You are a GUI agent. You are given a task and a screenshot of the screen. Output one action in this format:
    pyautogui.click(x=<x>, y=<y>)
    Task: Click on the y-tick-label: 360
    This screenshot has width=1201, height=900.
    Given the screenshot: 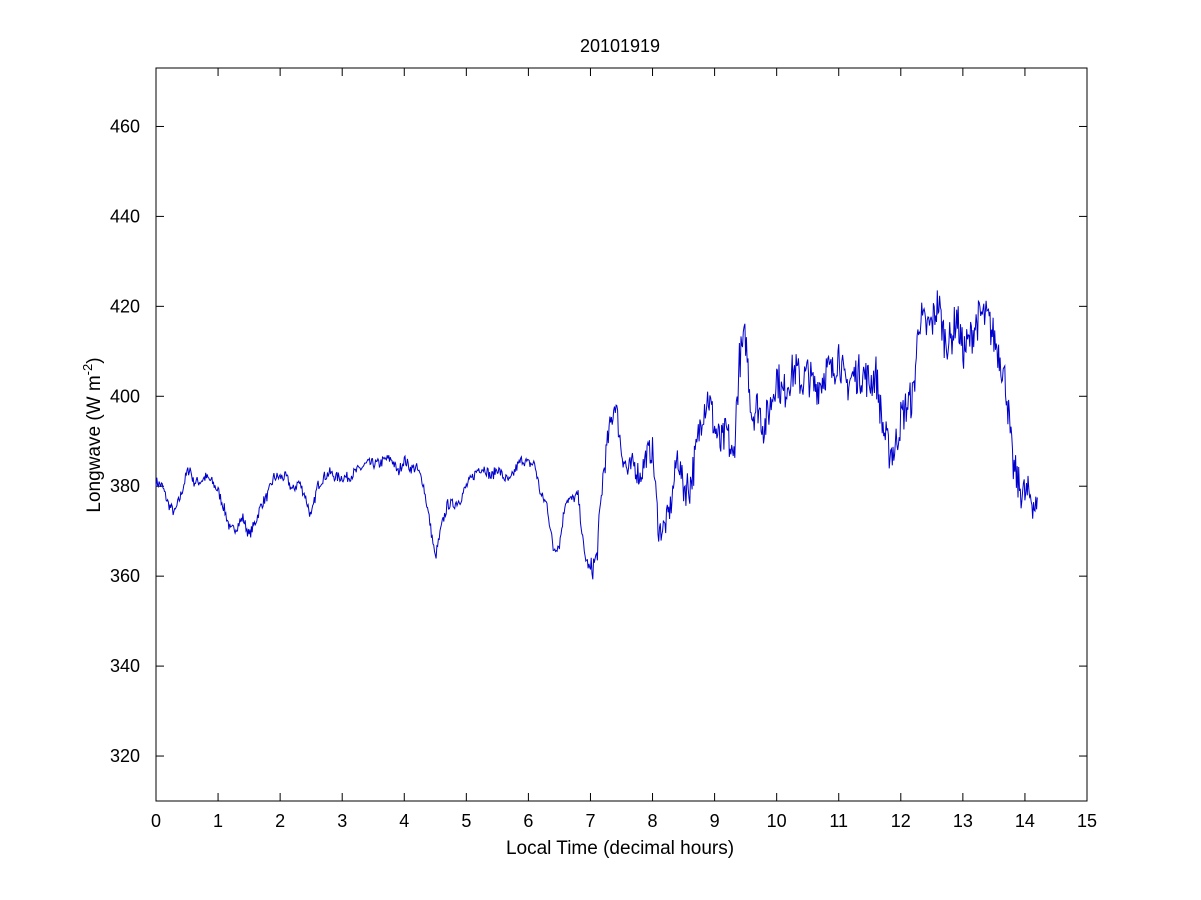 What is the action you would take?
    pyautogui.click(x=125, y=576)
    